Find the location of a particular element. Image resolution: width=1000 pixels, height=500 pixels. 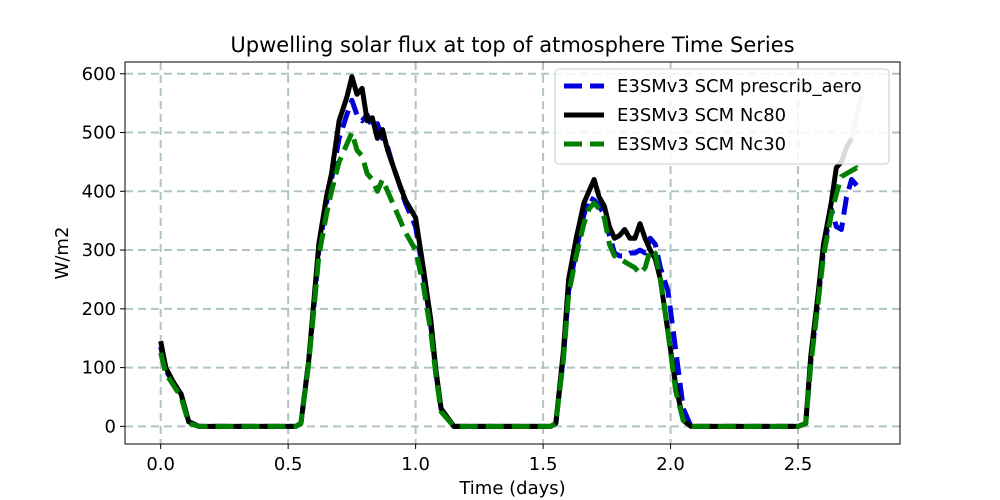

x-tick-label: 1.5 is located at coordinates (543, 464).